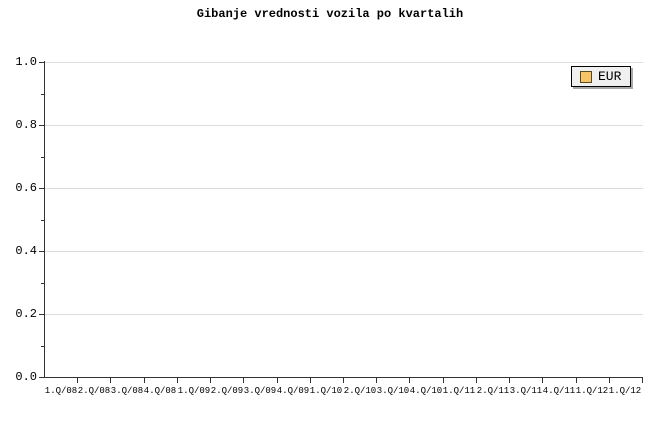  What do you see at coordinates (26, 251) in the screenshot?
I see `y-tick-label: 0.4` at bounding box center [26, 251].